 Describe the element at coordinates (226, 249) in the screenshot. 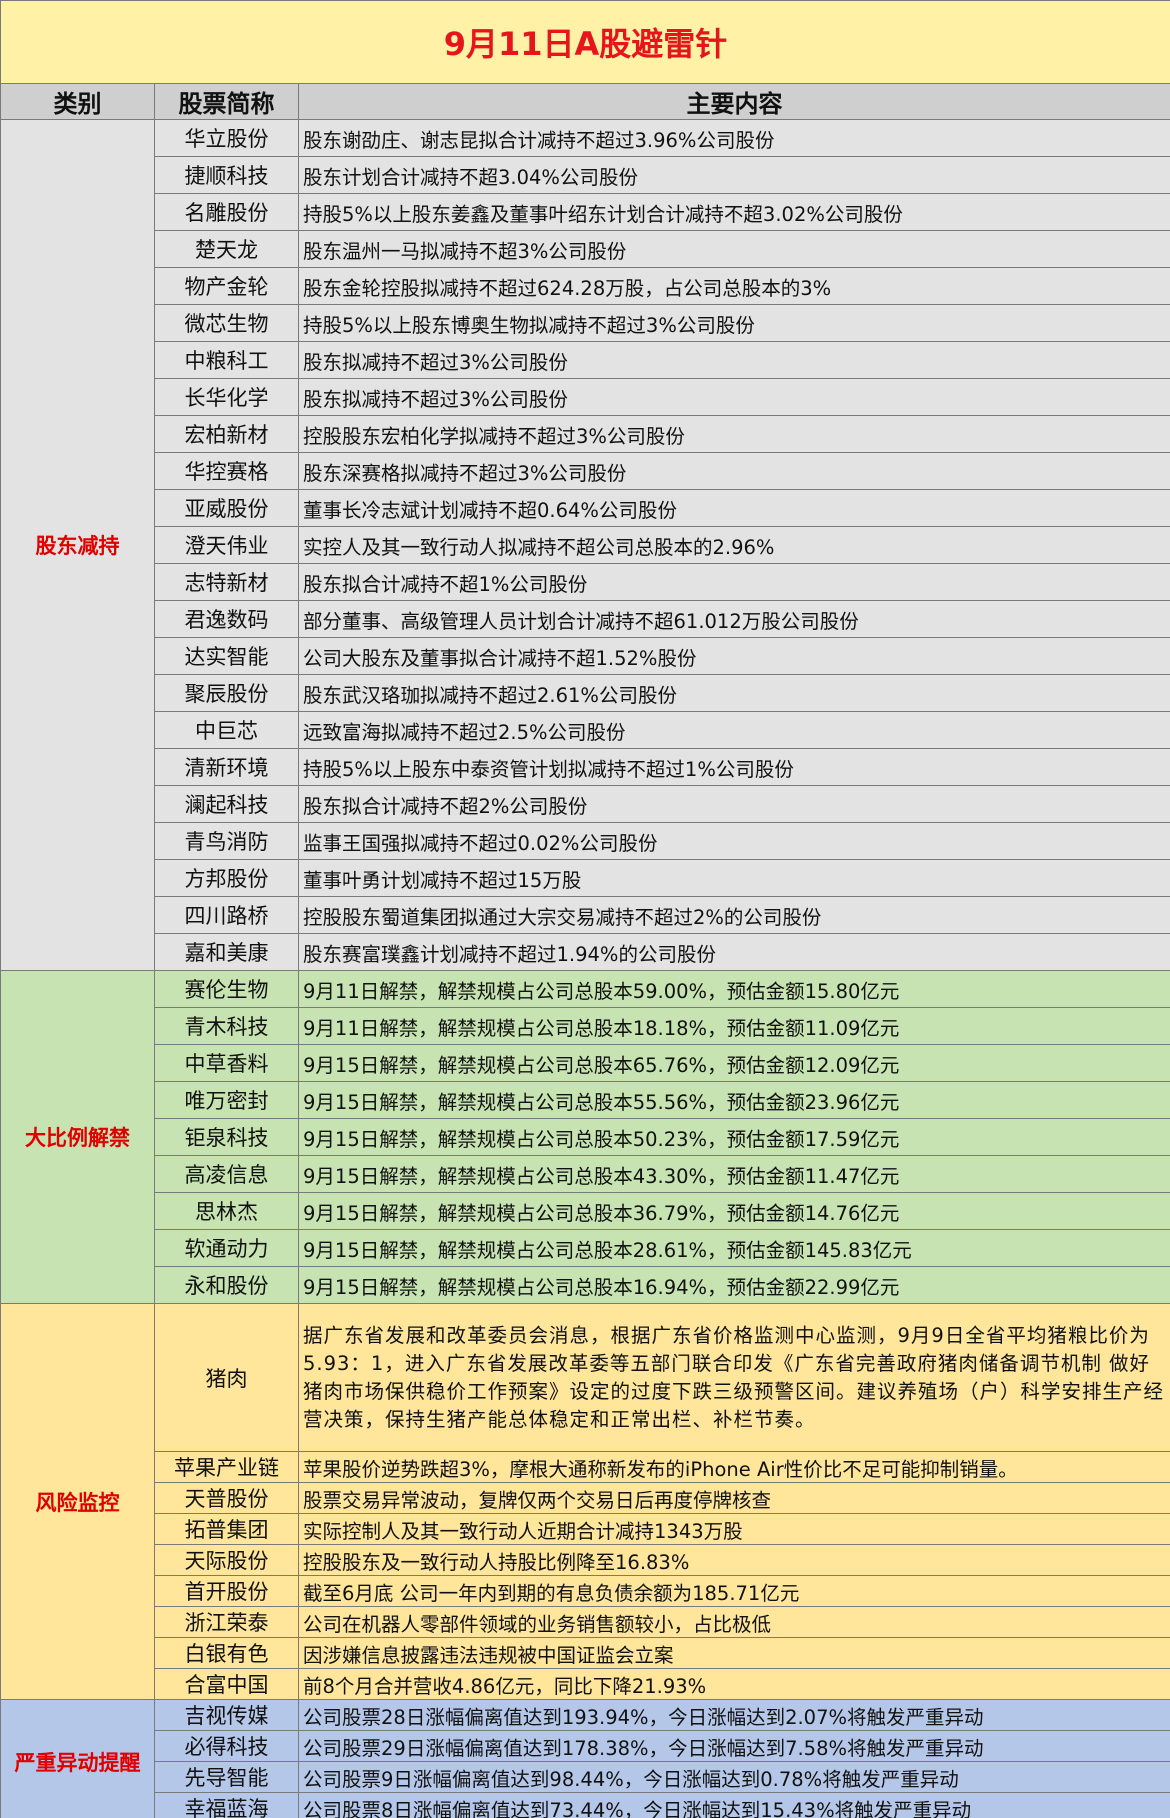

I see `stock-name: 楚天龙` at that location.